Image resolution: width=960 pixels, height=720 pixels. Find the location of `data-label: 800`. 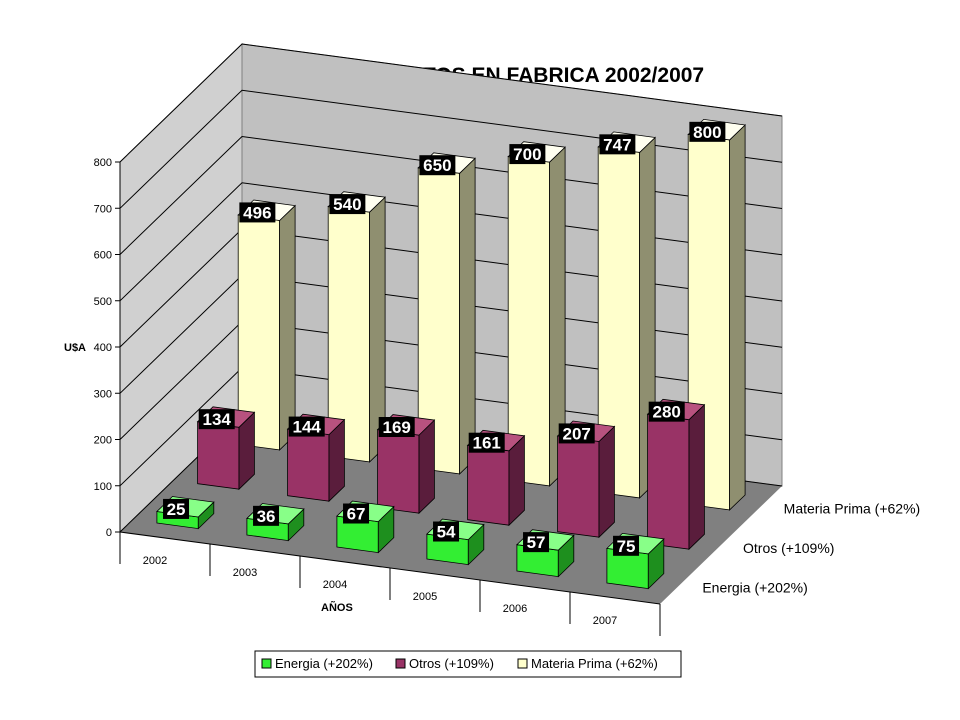

data-label: 800 is located at coordinates (707, 131).